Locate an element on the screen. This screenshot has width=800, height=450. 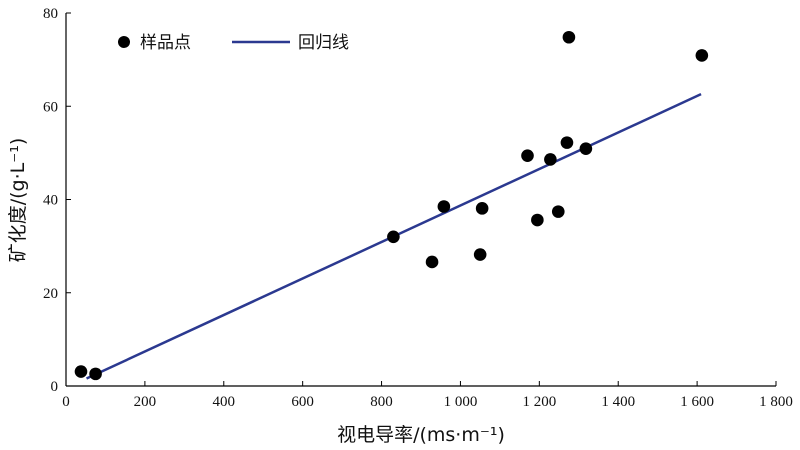
x-tick-label: 400 is located at coordinates (224, 402).